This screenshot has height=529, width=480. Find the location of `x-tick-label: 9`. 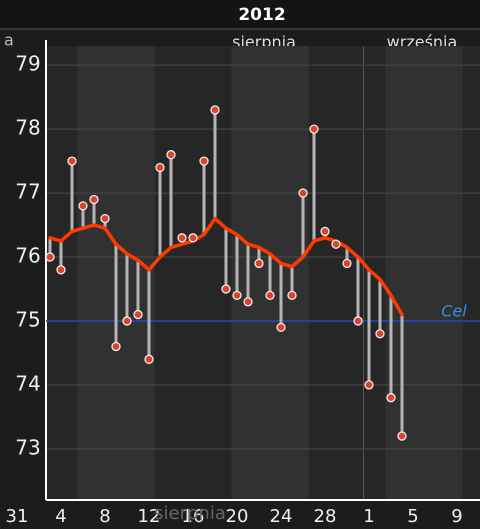

x-tick-label: 9 is located at coordinates (456, 516).